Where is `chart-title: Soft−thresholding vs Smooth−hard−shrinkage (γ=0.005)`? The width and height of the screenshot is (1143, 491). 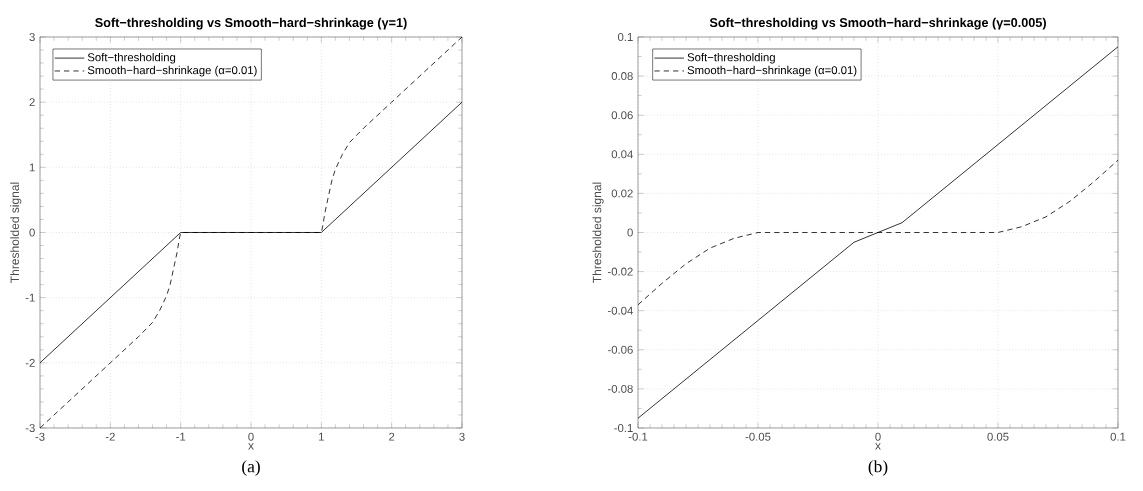 chart-title: Soft−thresholding vs Smooth−hard−shrinkage (γ=0.005) is located at coordinates (877, 23).